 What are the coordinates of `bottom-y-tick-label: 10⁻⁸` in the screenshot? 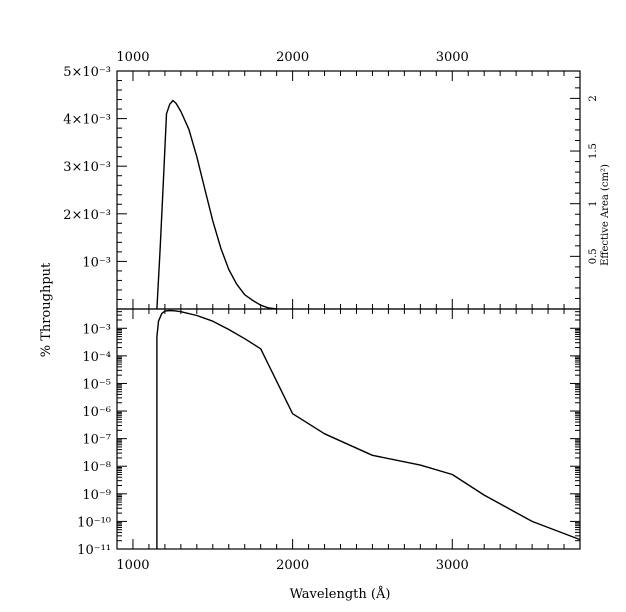 It's located at (96, 467).